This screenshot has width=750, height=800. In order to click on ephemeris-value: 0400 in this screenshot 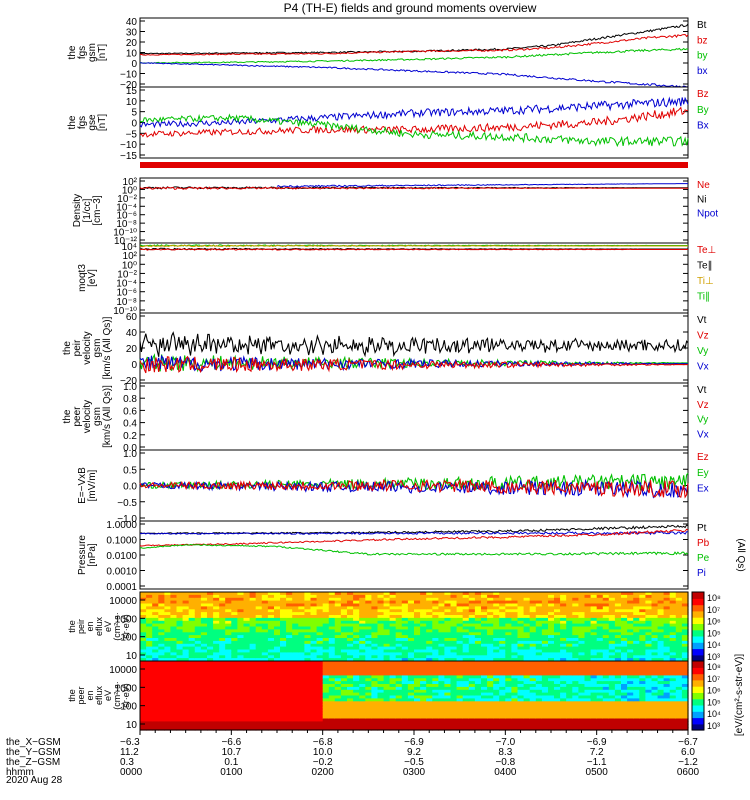, I will do `click(505, 772)`.